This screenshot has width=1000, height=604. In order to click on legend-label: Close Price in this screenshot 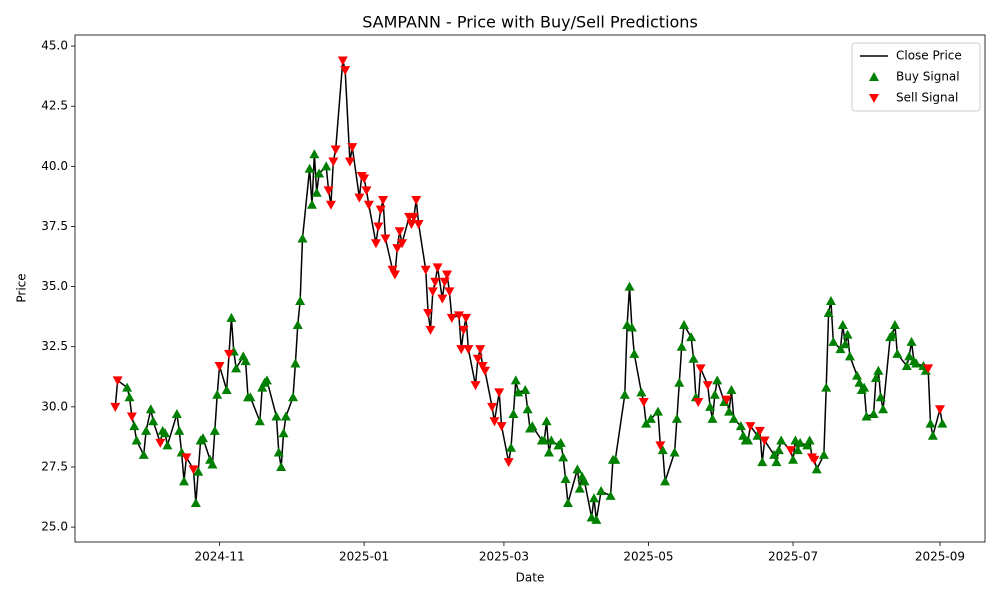, I will do `click(929, 56)`.